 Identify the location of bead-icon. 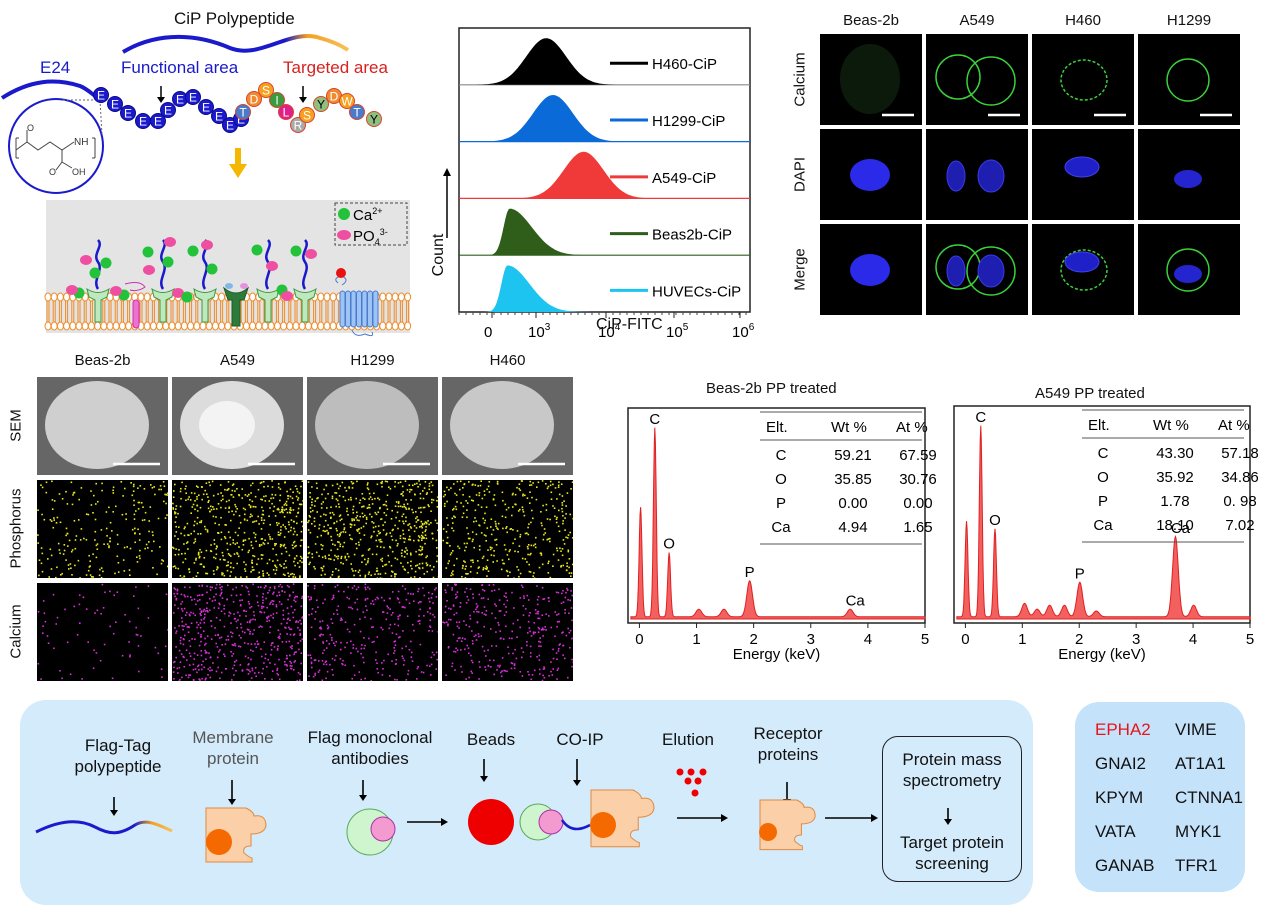
(491, 822).